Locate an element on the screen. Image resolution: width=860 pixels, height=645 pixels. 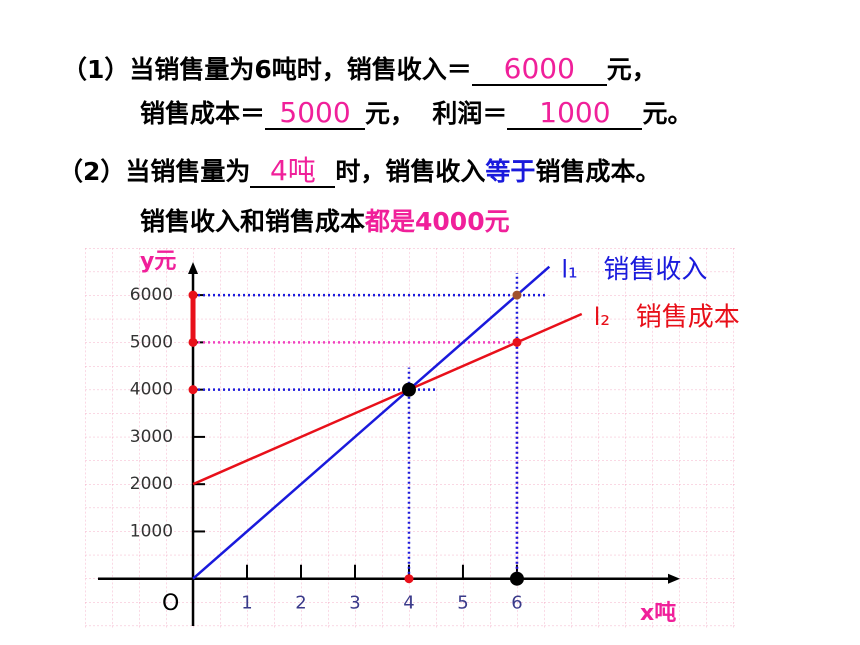
text: 元。 is located at coordinates (667, 113).